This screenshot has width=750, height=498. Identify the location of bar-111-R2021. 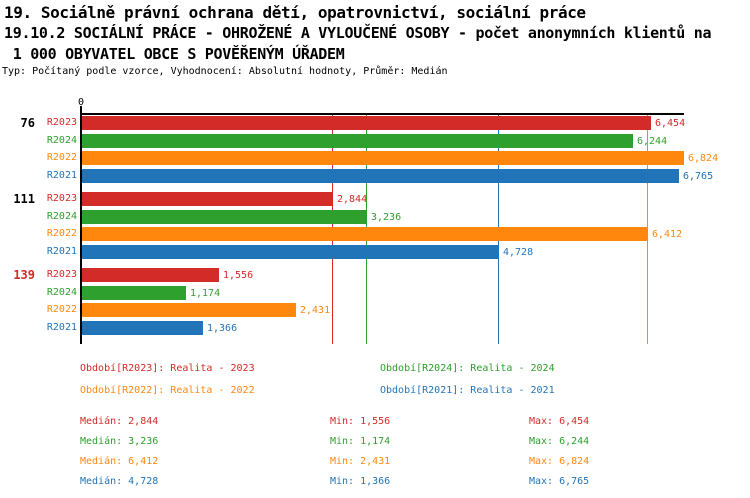
(290, 251).